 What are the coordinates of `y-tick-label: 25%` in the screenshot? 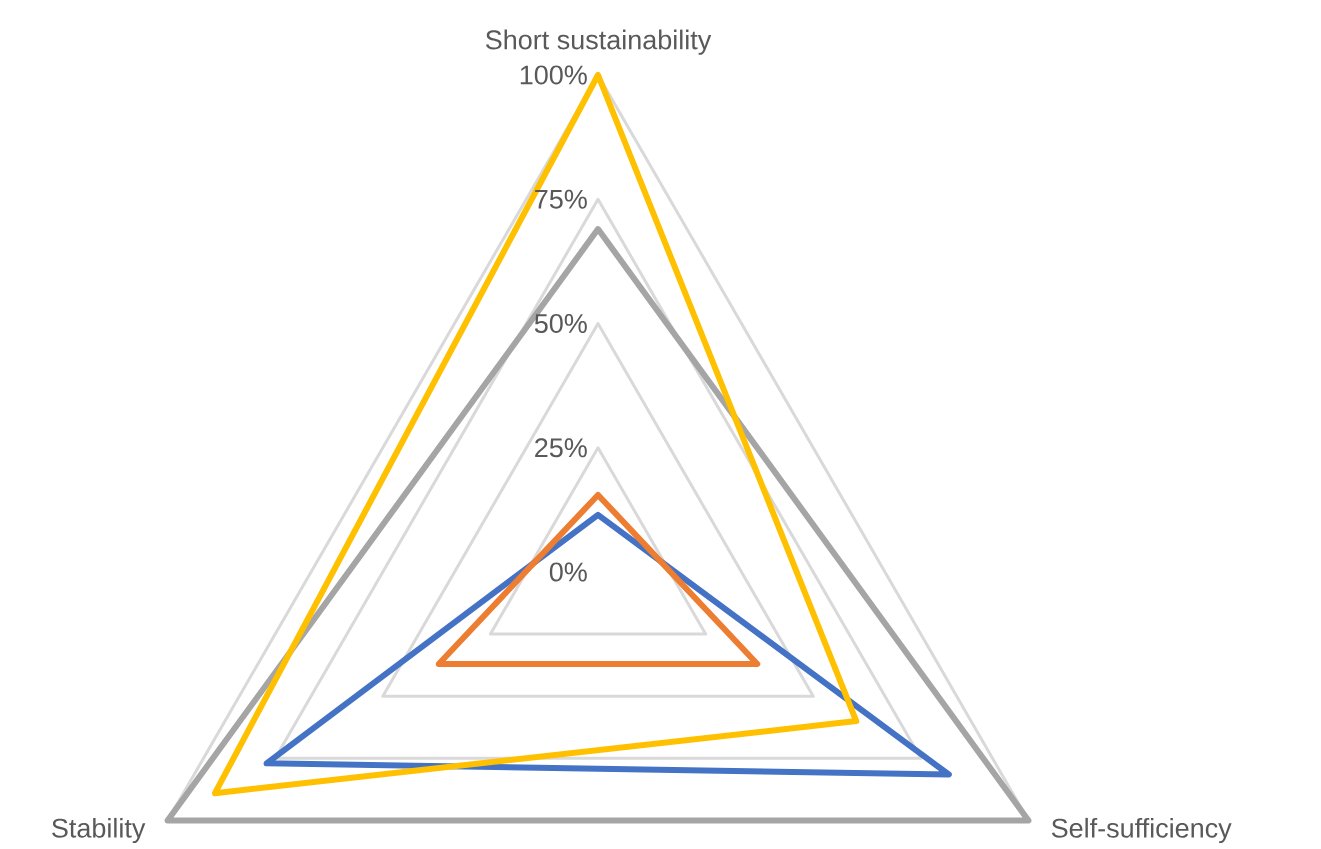 It's located at (561, 448).